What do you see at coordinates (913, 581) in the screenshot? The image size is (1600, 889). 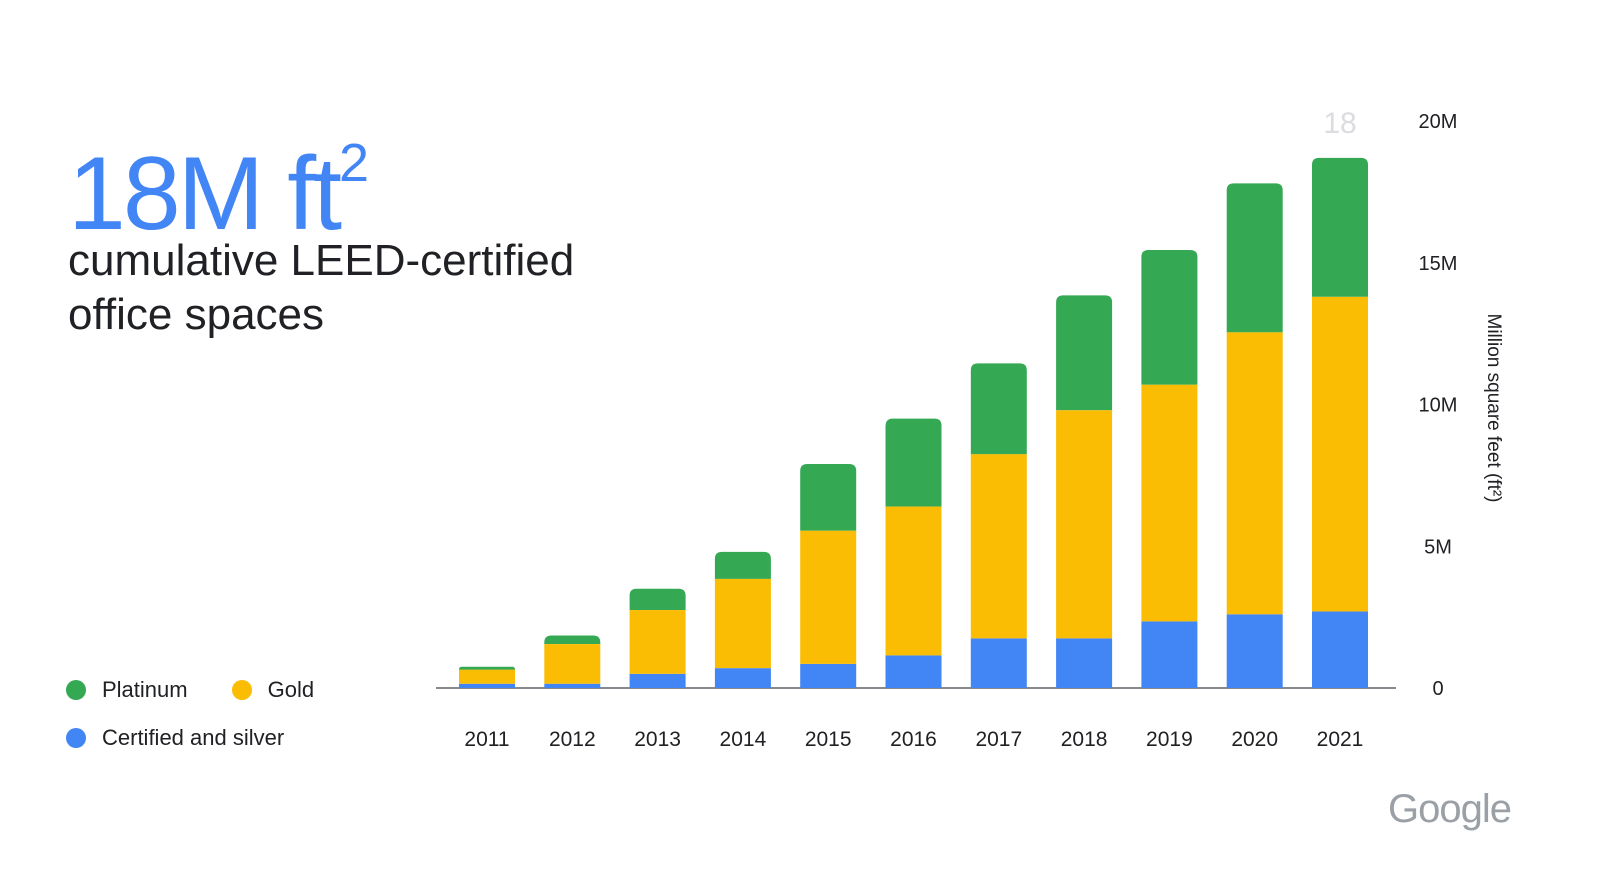 I see `bar-2016-gold` at bounding box center [913, 581].